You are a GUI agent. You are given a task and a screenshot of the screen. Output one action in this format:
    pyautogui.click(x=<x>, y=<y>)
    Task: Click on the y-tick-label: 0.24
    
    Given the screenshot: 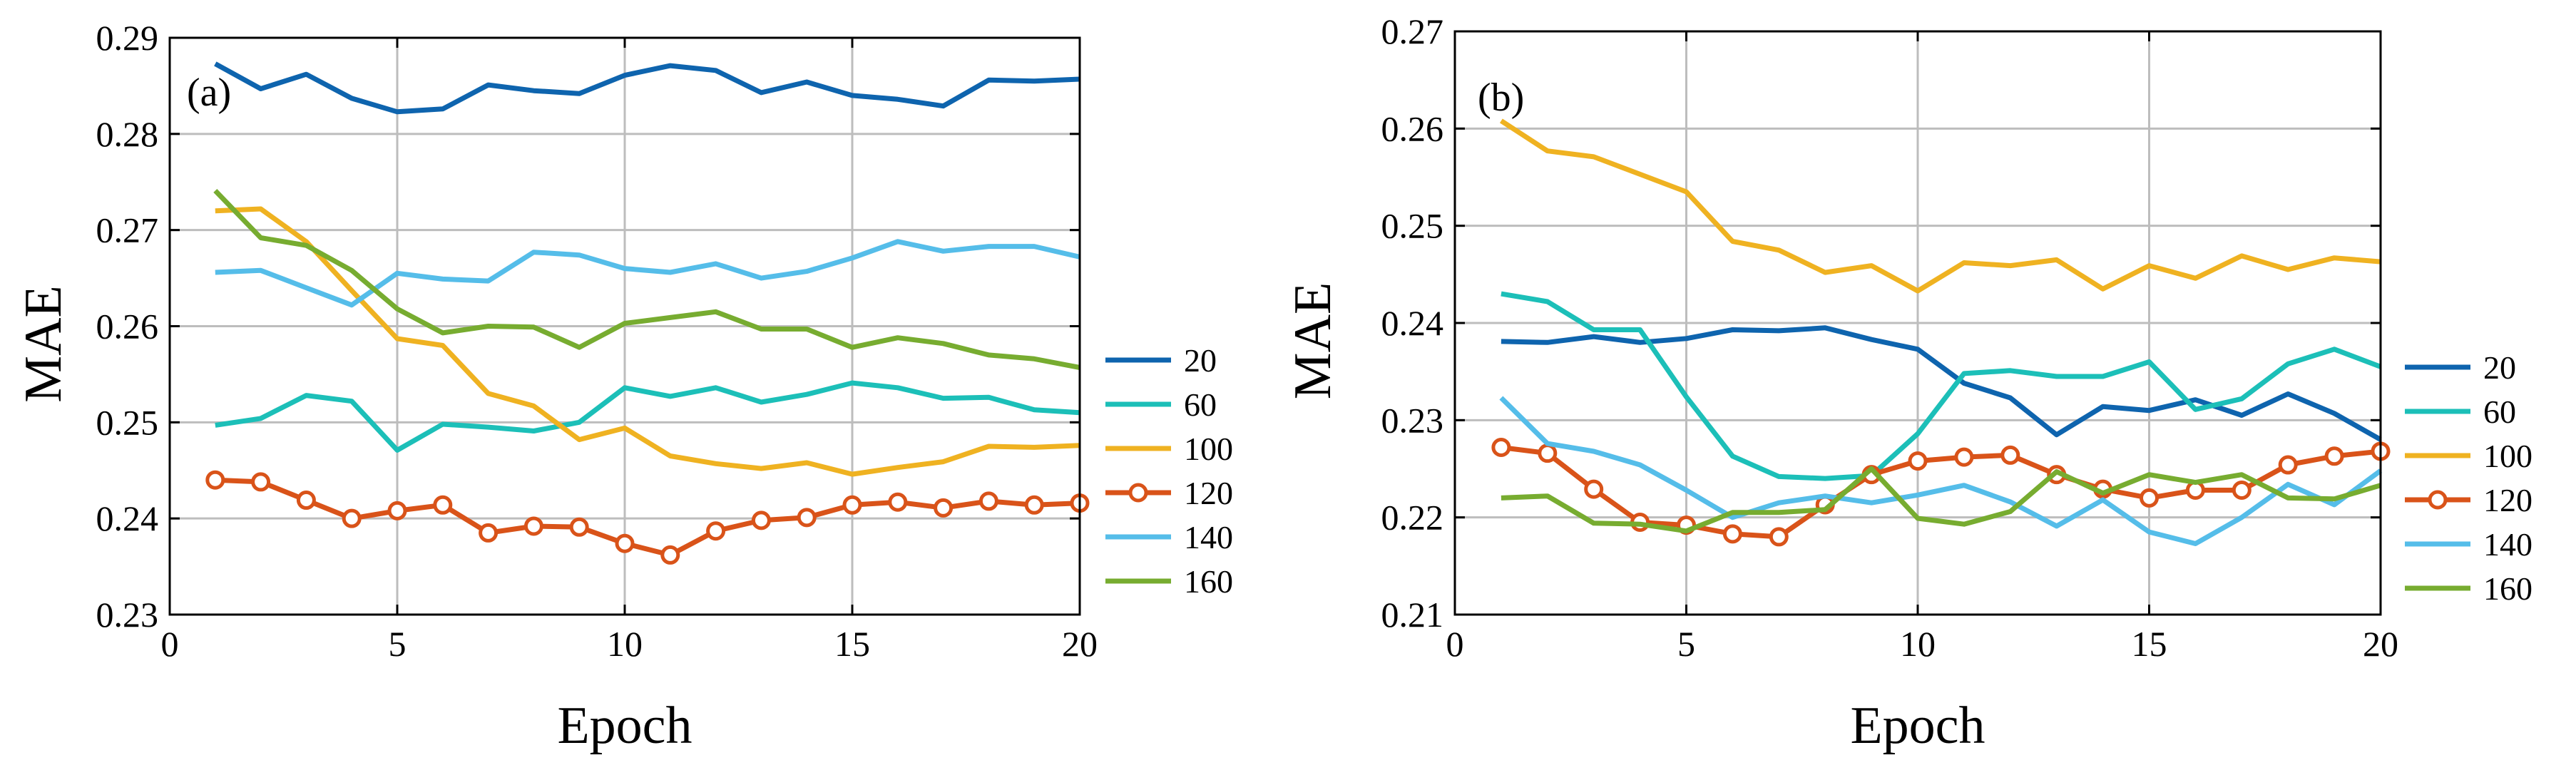 What is the action you would take?
    pyautogui.click(x=127, y=518)
    